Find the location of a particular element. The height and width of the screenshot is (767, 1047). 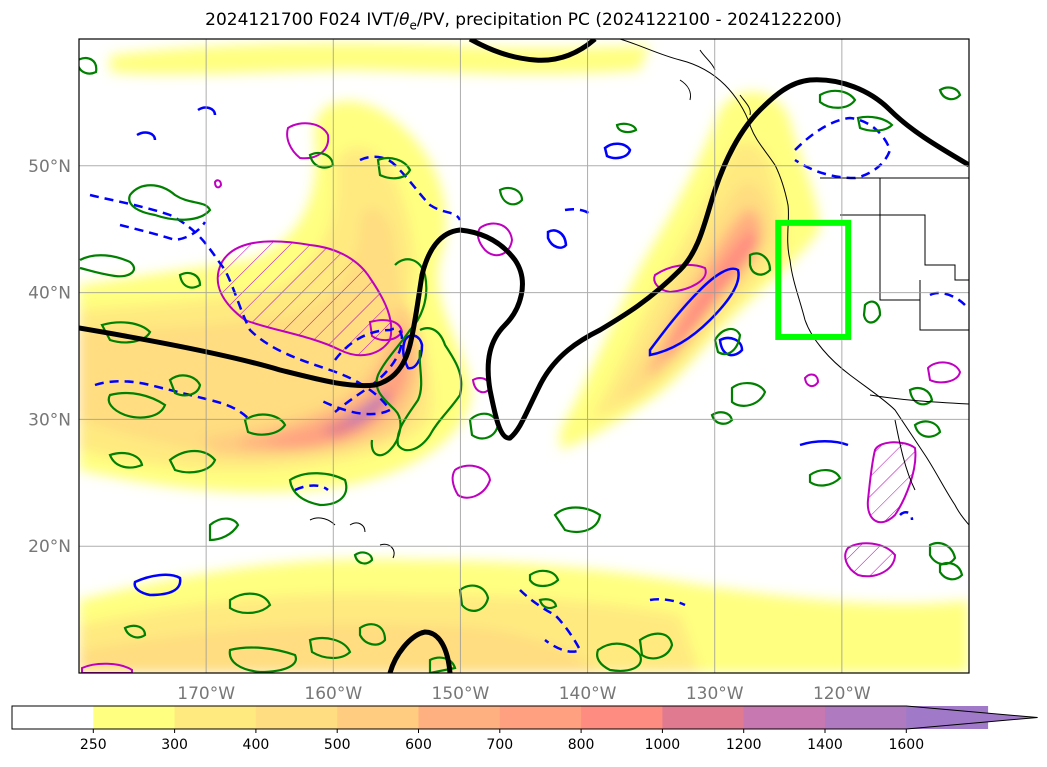

latitude-labels: 50°N 40°N 30°N 20°N is located at coordinates (49, 357).